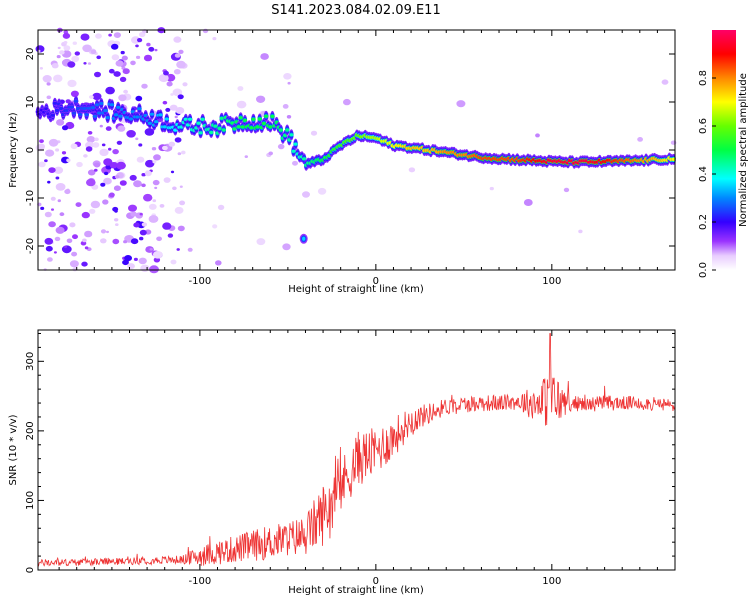  Describe the element at coordinates (703, 222) in the screenshot. I see `colorbar-tick-label: 0.2` at that location.